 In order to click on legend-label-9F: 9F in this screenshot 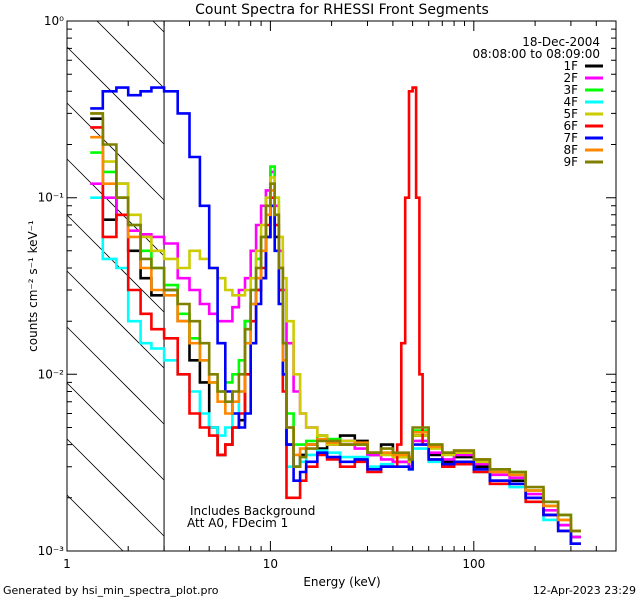, I will do `click(570, 162)`.